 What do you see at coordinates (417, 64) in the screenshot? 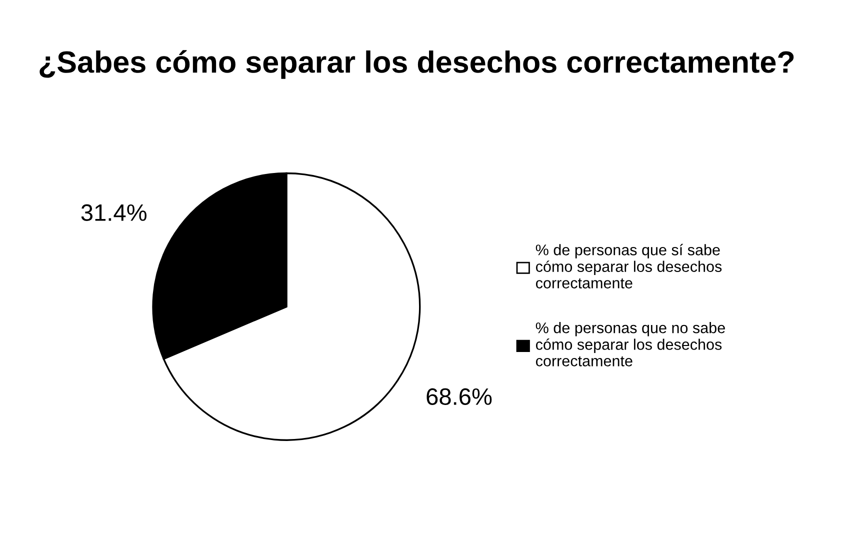
I see `chart-title: ¿Sabes cómo separar los desechos correctamente?` at bounding box center [417, 64].